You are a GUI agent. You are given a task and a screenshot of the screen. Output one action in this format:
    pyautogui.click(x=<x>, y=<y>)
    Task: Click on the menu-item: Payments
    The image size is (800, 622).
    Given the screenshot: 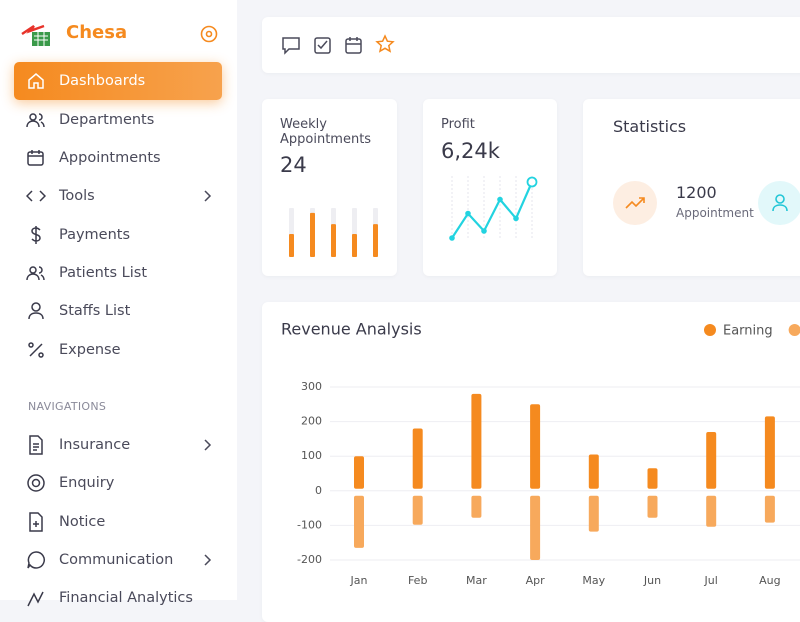 What is the action you would take?
    pyautogui.click(x=118, y=235)
    